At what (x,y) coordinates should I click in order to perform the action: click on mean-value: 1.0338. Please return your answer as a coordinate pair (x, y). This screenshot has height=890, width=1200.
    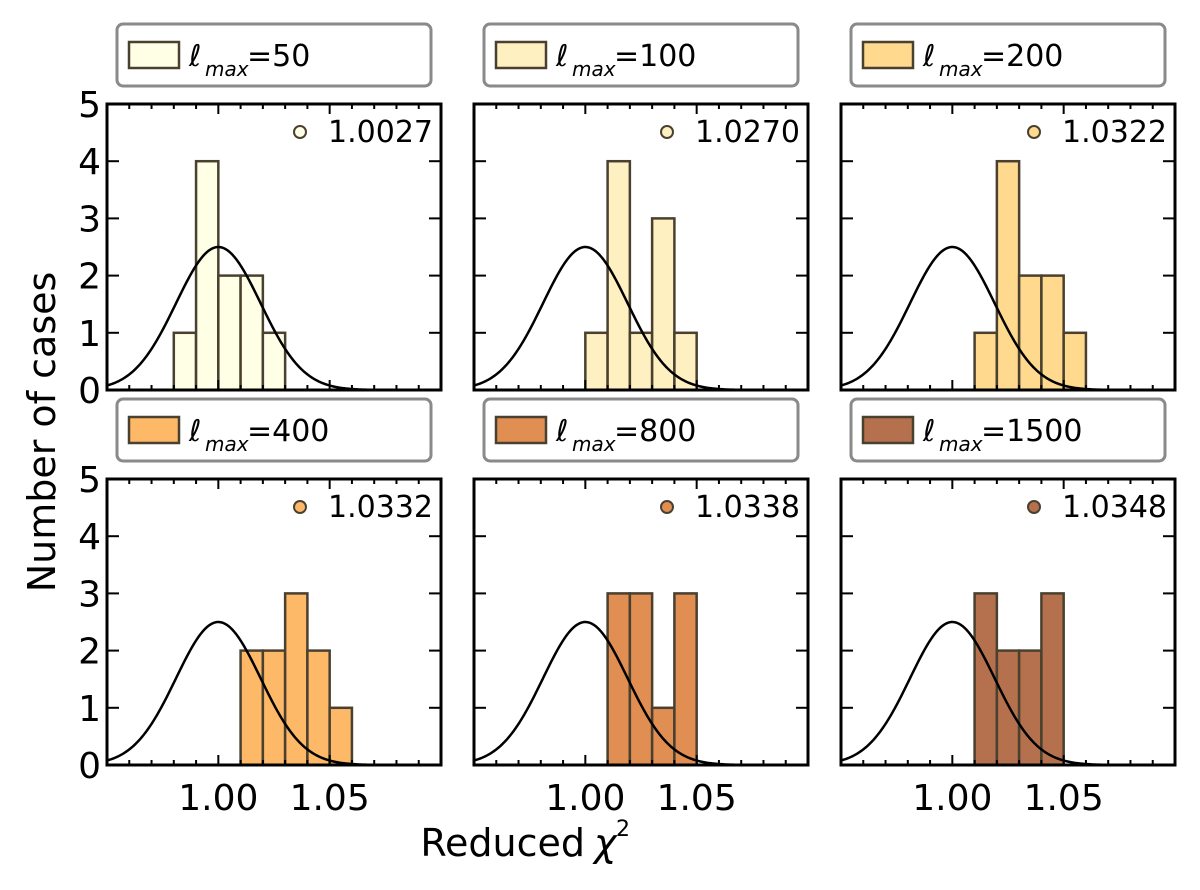
    Looking at the image, I should click on (747, 507).